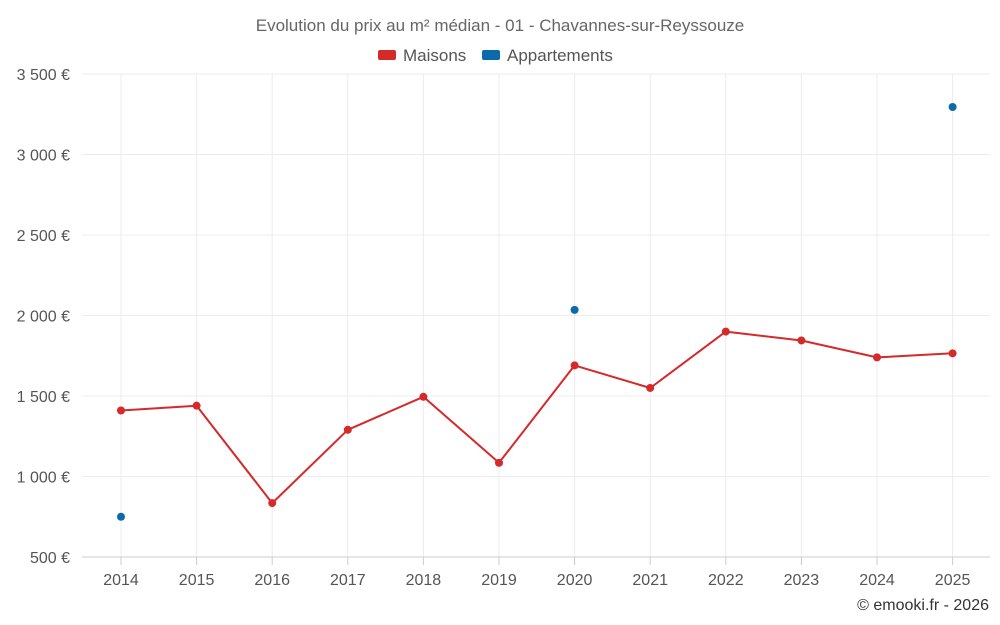 Image resolution: width=1000 pixels, height=625 pixels. Describe the element at coordinates (923, 605) in the screenshot. I see `credits: © emooki.fr - 2026` at that location.